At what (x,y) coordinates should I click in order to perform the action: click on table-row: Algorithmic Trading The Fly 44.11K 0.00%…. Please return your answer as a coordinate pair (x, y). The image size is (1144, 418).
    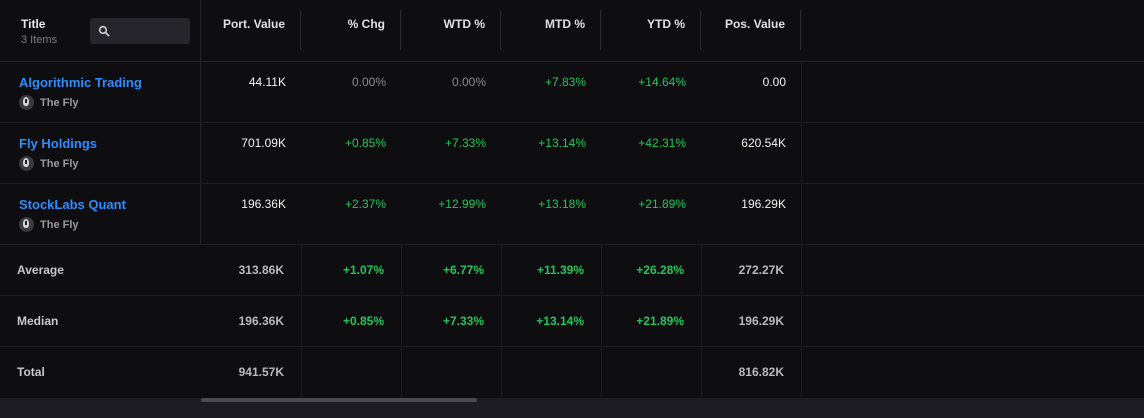
    Looking at the image, I should click on (572, 92).